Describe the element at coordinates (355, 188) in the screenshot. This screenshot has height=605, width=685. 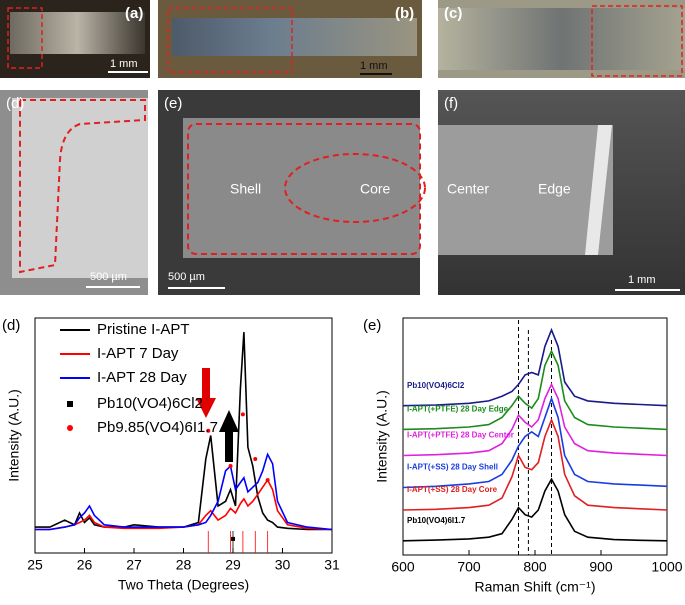
I see `core-outline` at that location.